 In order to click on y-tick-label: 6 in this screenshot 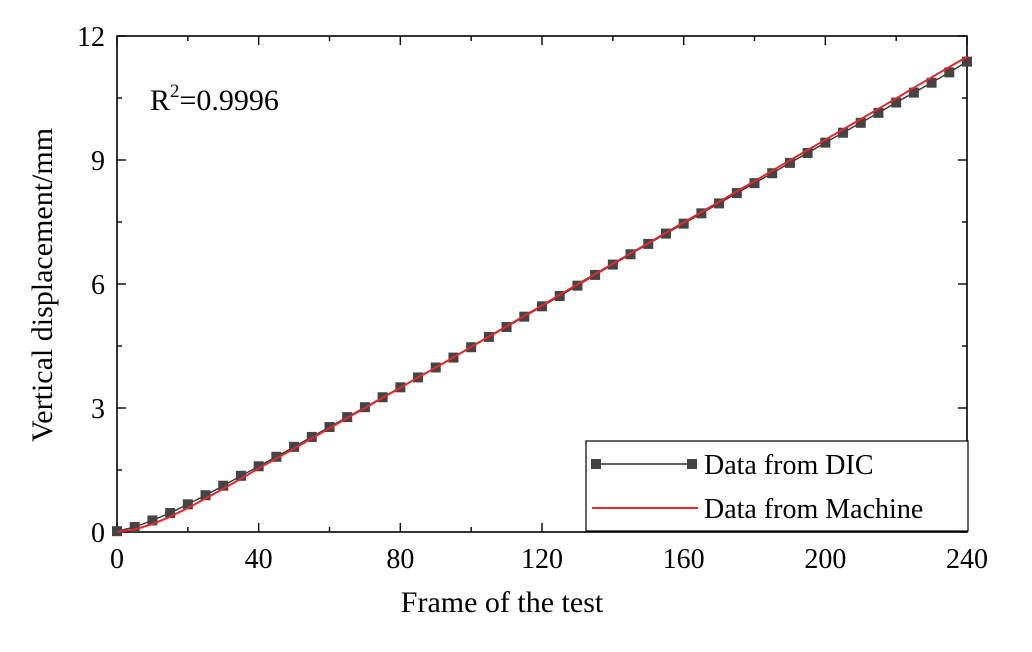, I will do `click(98, 285)`.